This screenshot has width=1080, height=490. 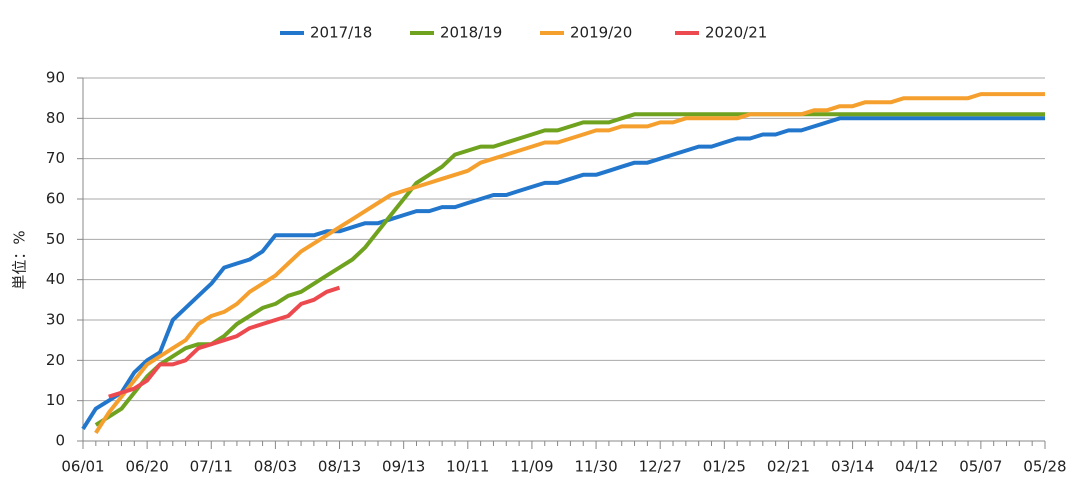 What do you see at coordinates (55, 279) in the screenshot?
I see `y-tick-label: 40` at bounding box center [55, 279].